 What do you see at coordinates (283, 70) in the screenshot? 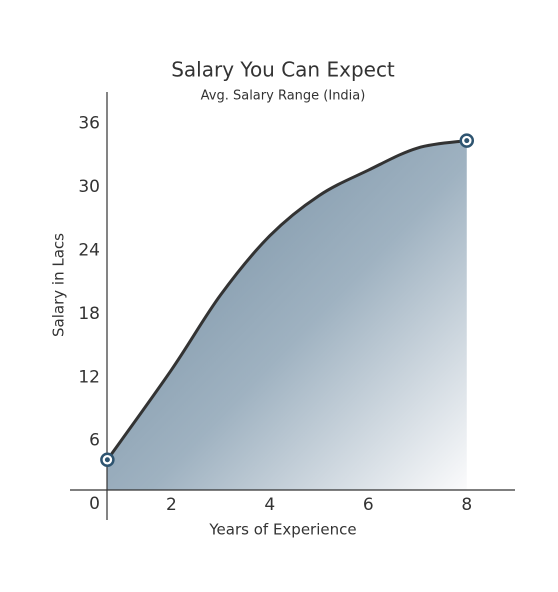
I see `chart-title: Salary You Can Expect` at bounding box center [283, 70].